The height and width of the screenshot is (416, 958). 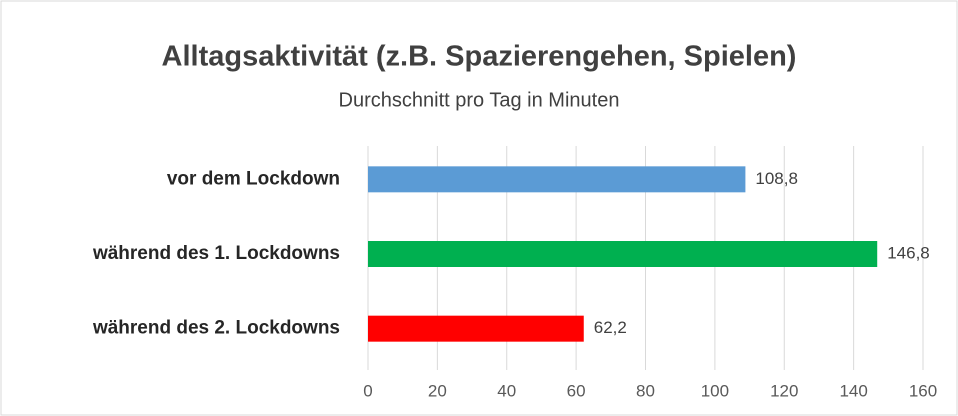 What do you see at coordinates (576, 390) in the screenshot?
I see `x-tick-label: 60` at bounding box center [576, 390].